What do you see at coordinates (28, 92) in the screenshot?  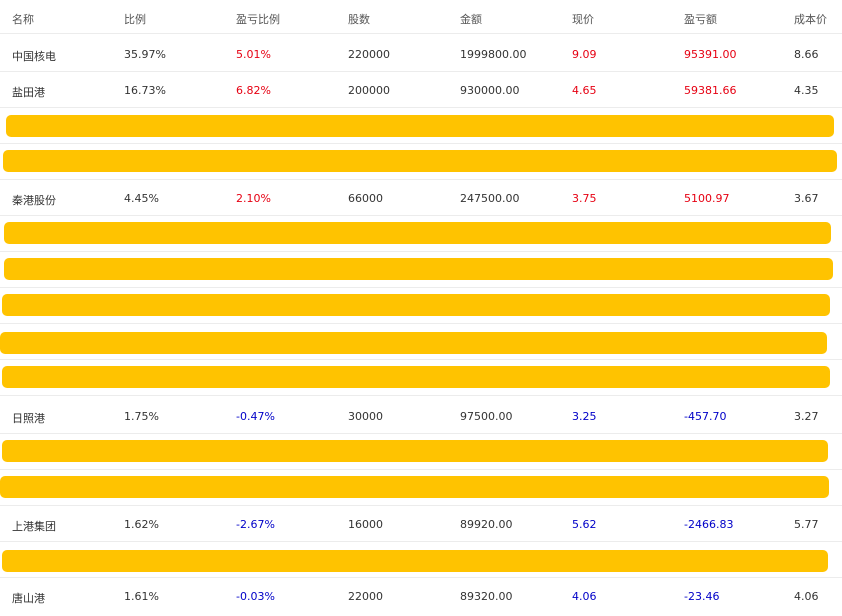 I see `stock-name: 盐田港` at bounding box center [28, 92].